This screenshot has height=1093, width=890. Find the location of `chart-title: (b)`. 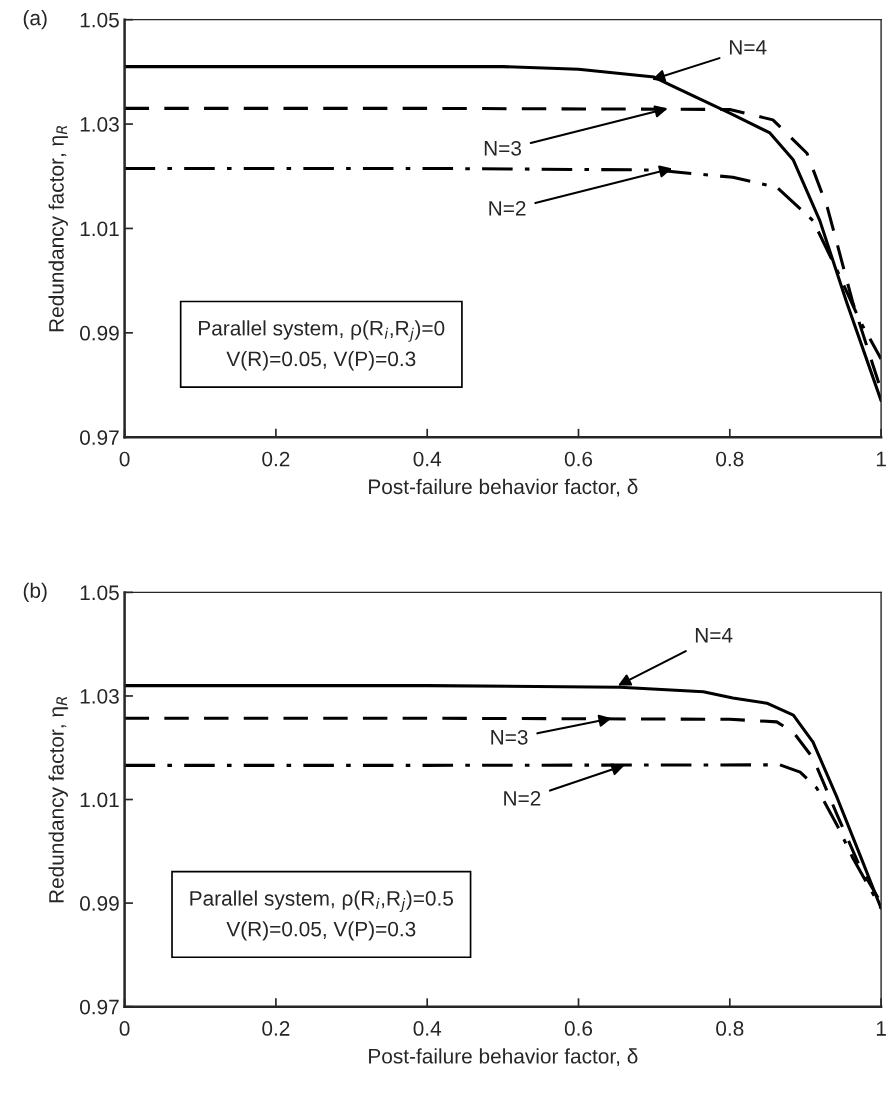

chart-title: (b) is located at coordinates (35, 592).